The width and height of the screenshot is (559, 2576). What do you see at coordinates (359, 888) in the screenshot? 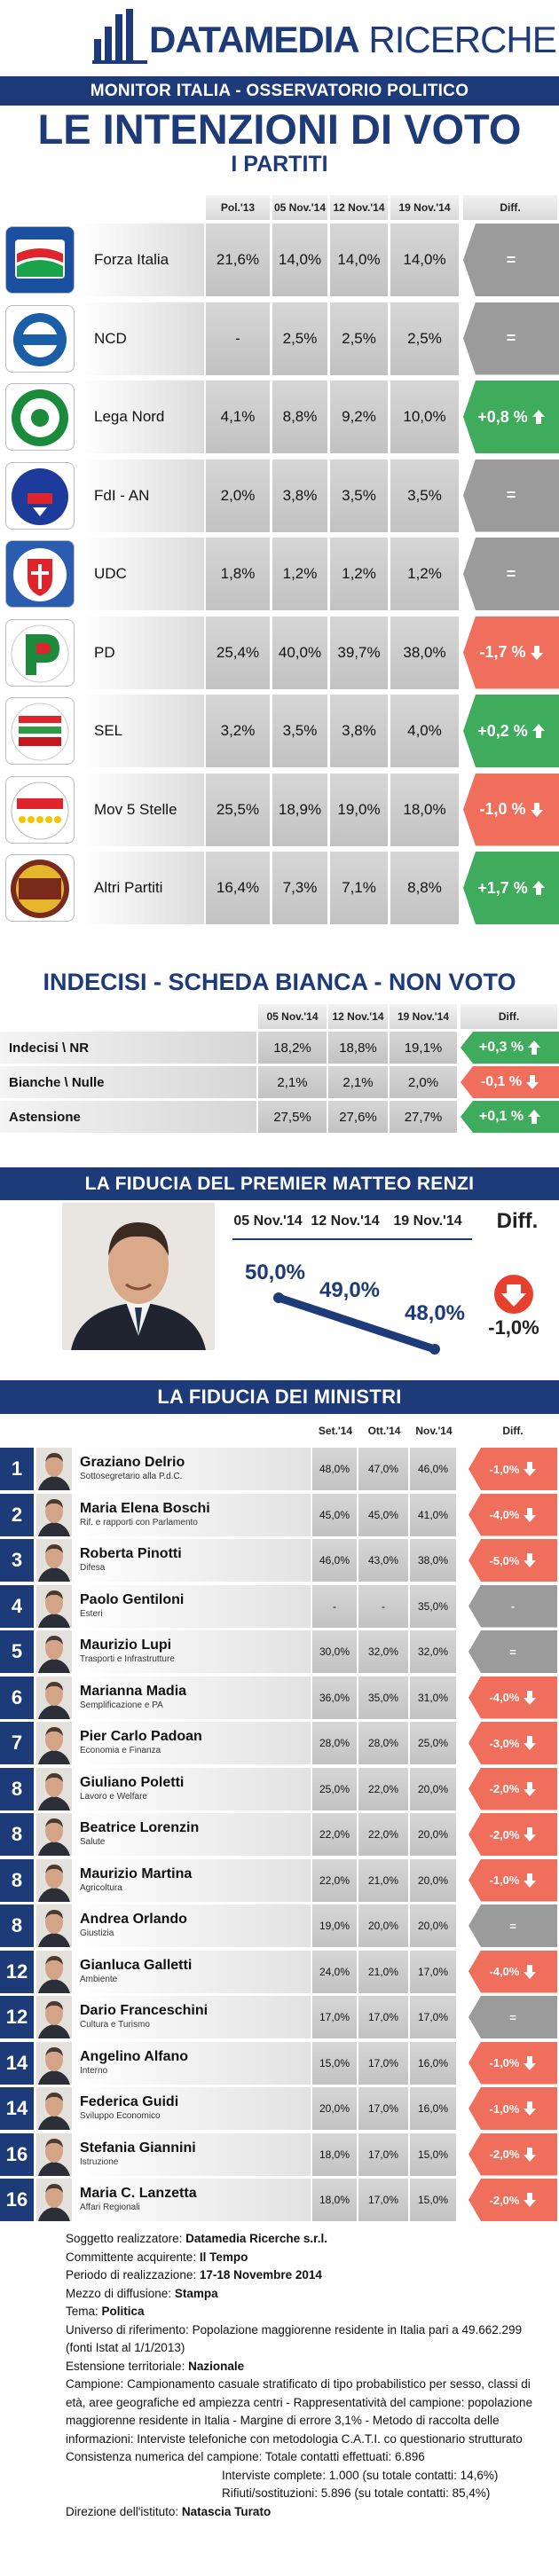
I see `party-value: 7,1%` at bounding box center [359, 888].